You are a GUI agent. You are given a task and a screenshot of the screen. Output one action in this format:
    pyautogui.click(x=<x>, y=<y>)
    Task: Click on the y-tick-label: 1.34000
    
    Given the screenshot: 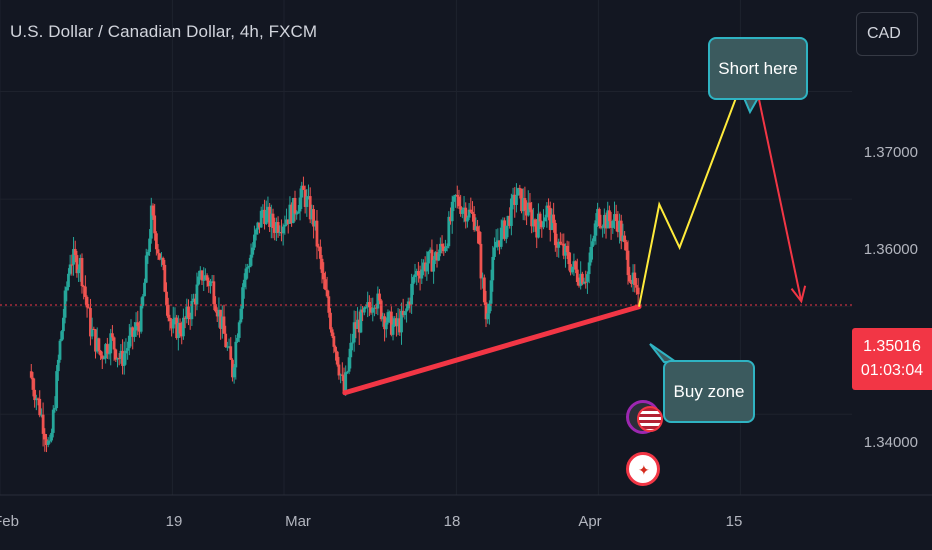 What is the action you would take?
    pyautogui.click(x=890, y=442)
    